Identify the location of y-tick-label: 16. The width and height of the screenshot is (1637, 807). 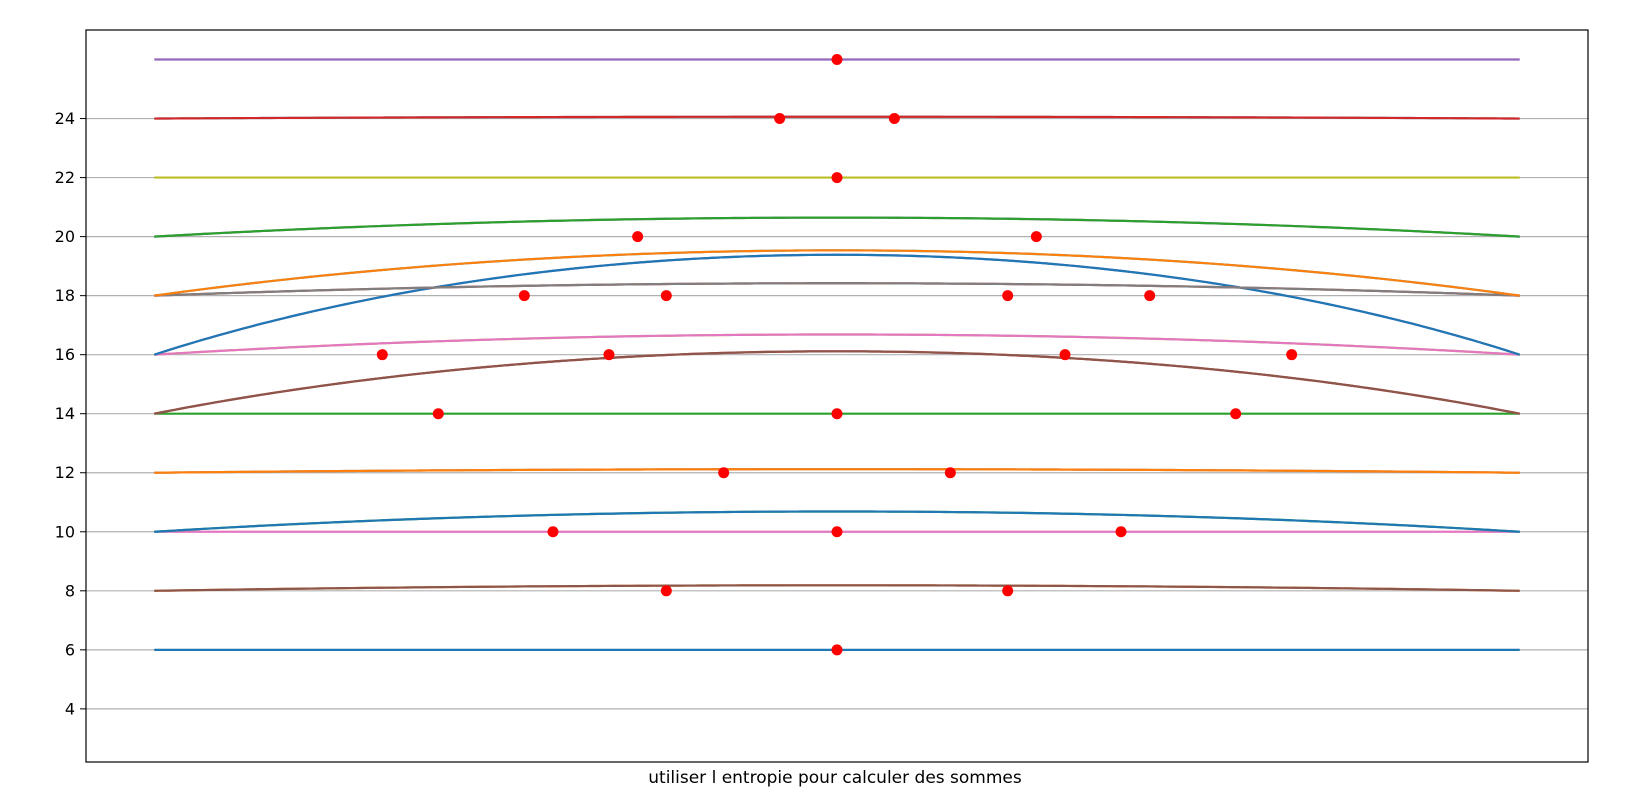
(65, 354).